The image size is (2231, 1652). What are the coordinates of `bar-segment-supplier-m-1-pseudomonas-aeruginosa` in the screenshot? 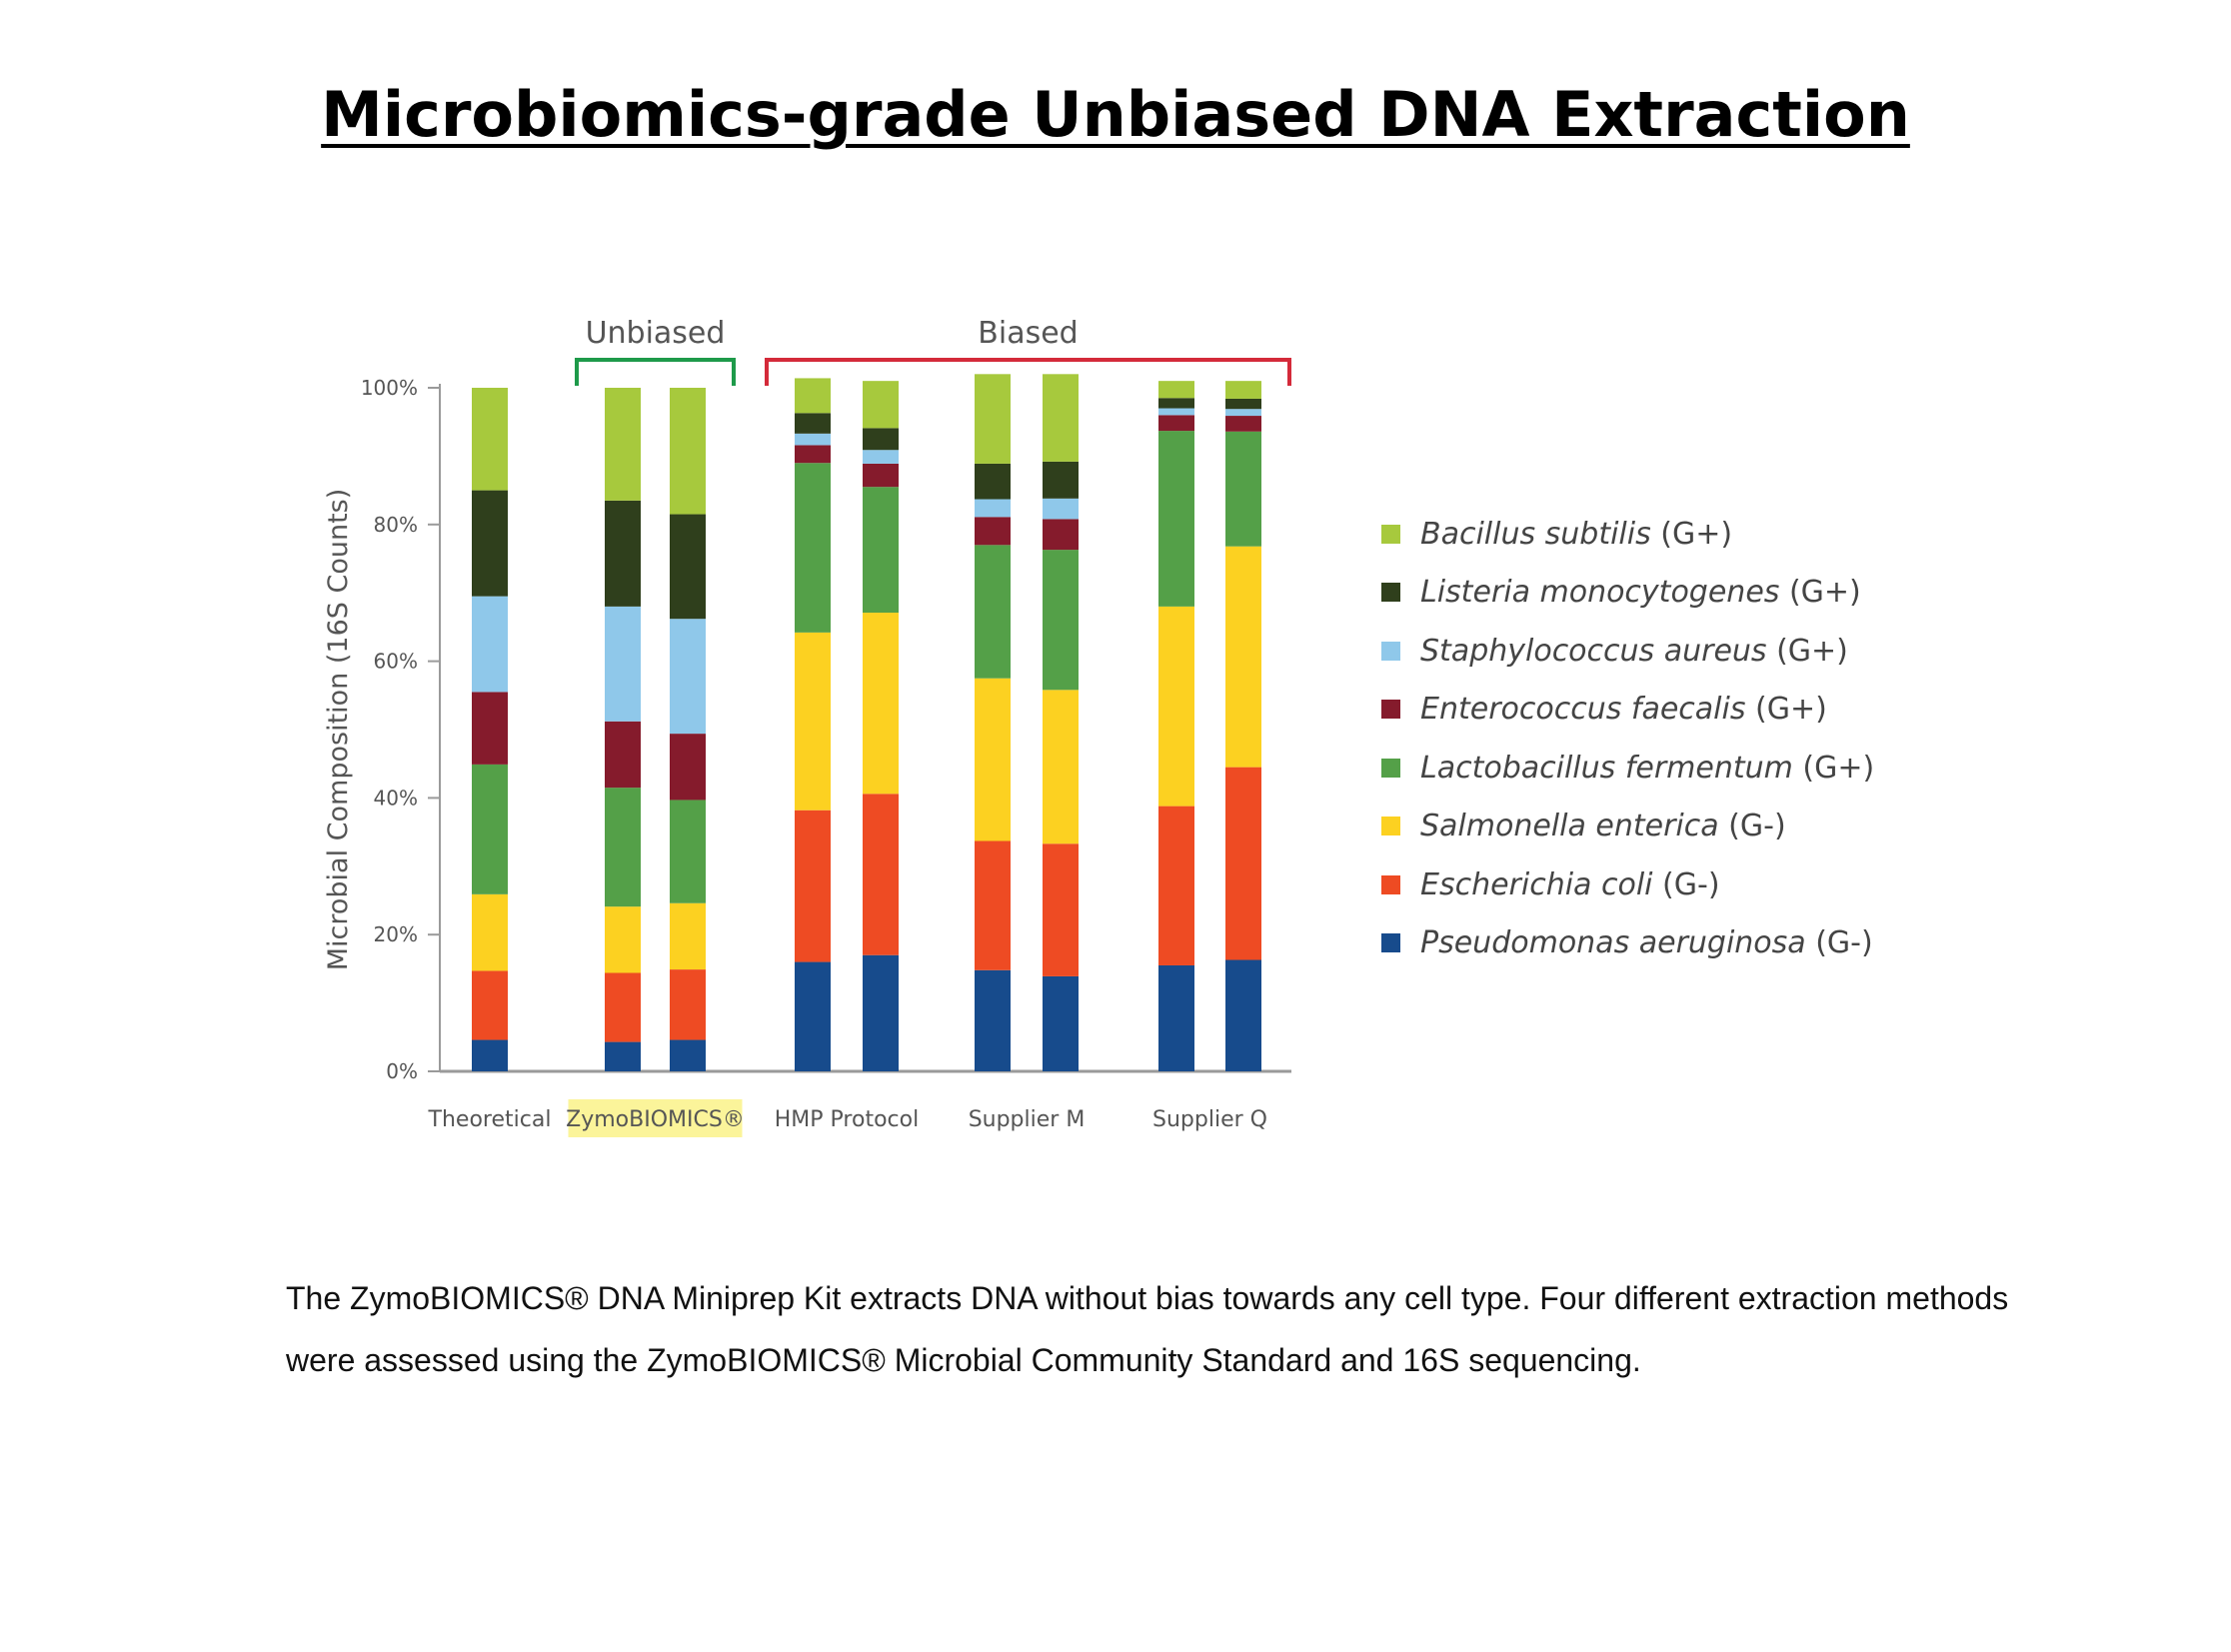 It's located at (993, 1020).